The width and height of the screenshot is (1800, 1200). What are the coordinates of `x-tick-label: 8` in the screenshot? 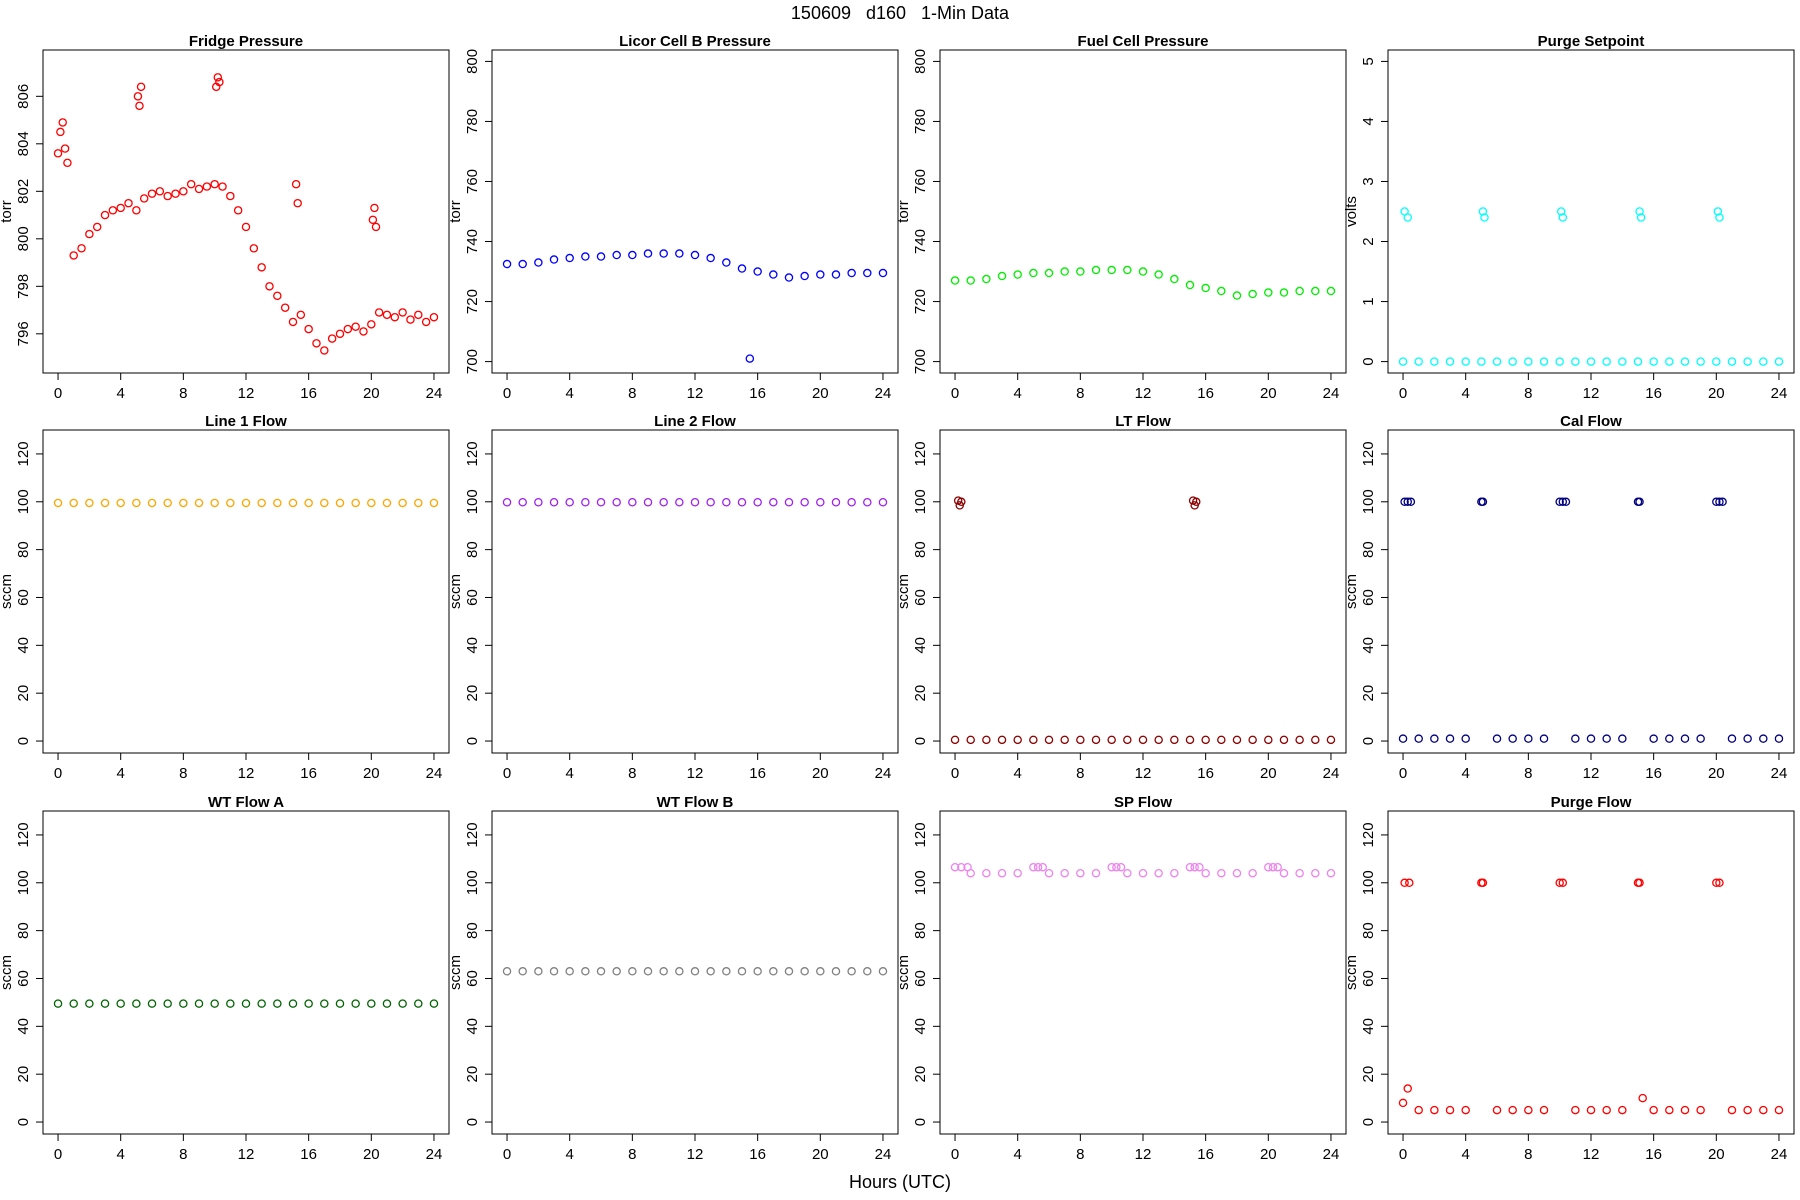 It's located at (1528, 773).